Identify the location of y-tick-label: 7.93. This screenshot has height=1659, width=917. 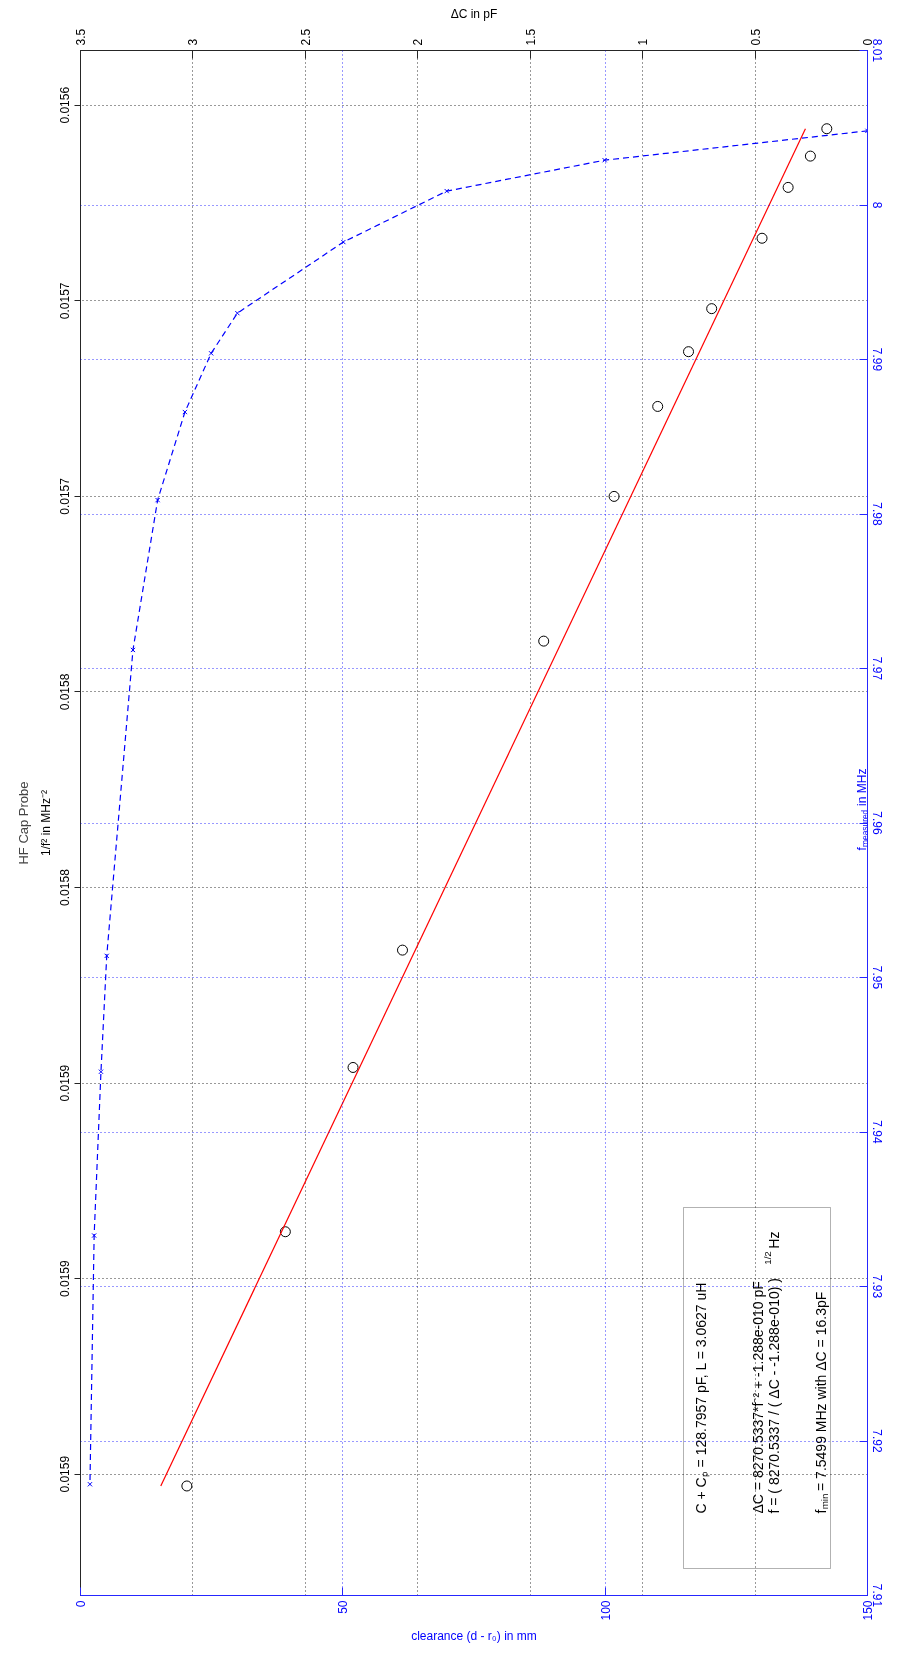
(876, 1286).